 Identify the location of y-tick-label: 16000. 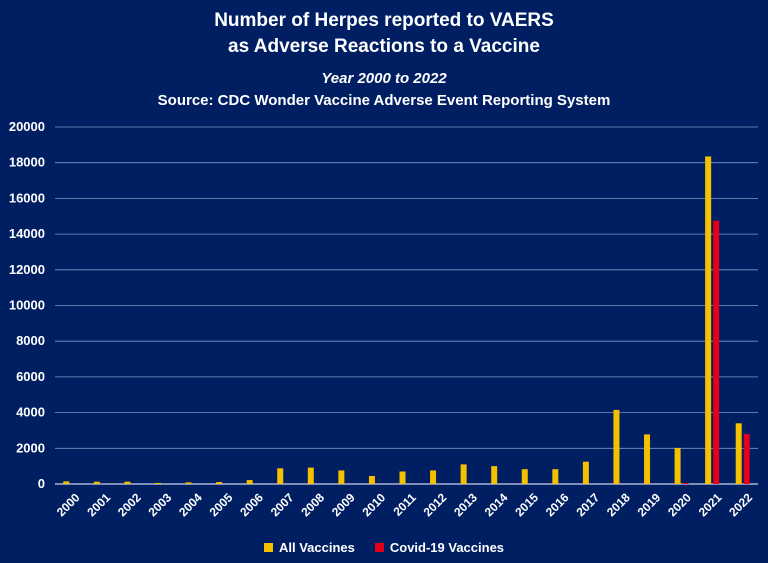
(27, 197).